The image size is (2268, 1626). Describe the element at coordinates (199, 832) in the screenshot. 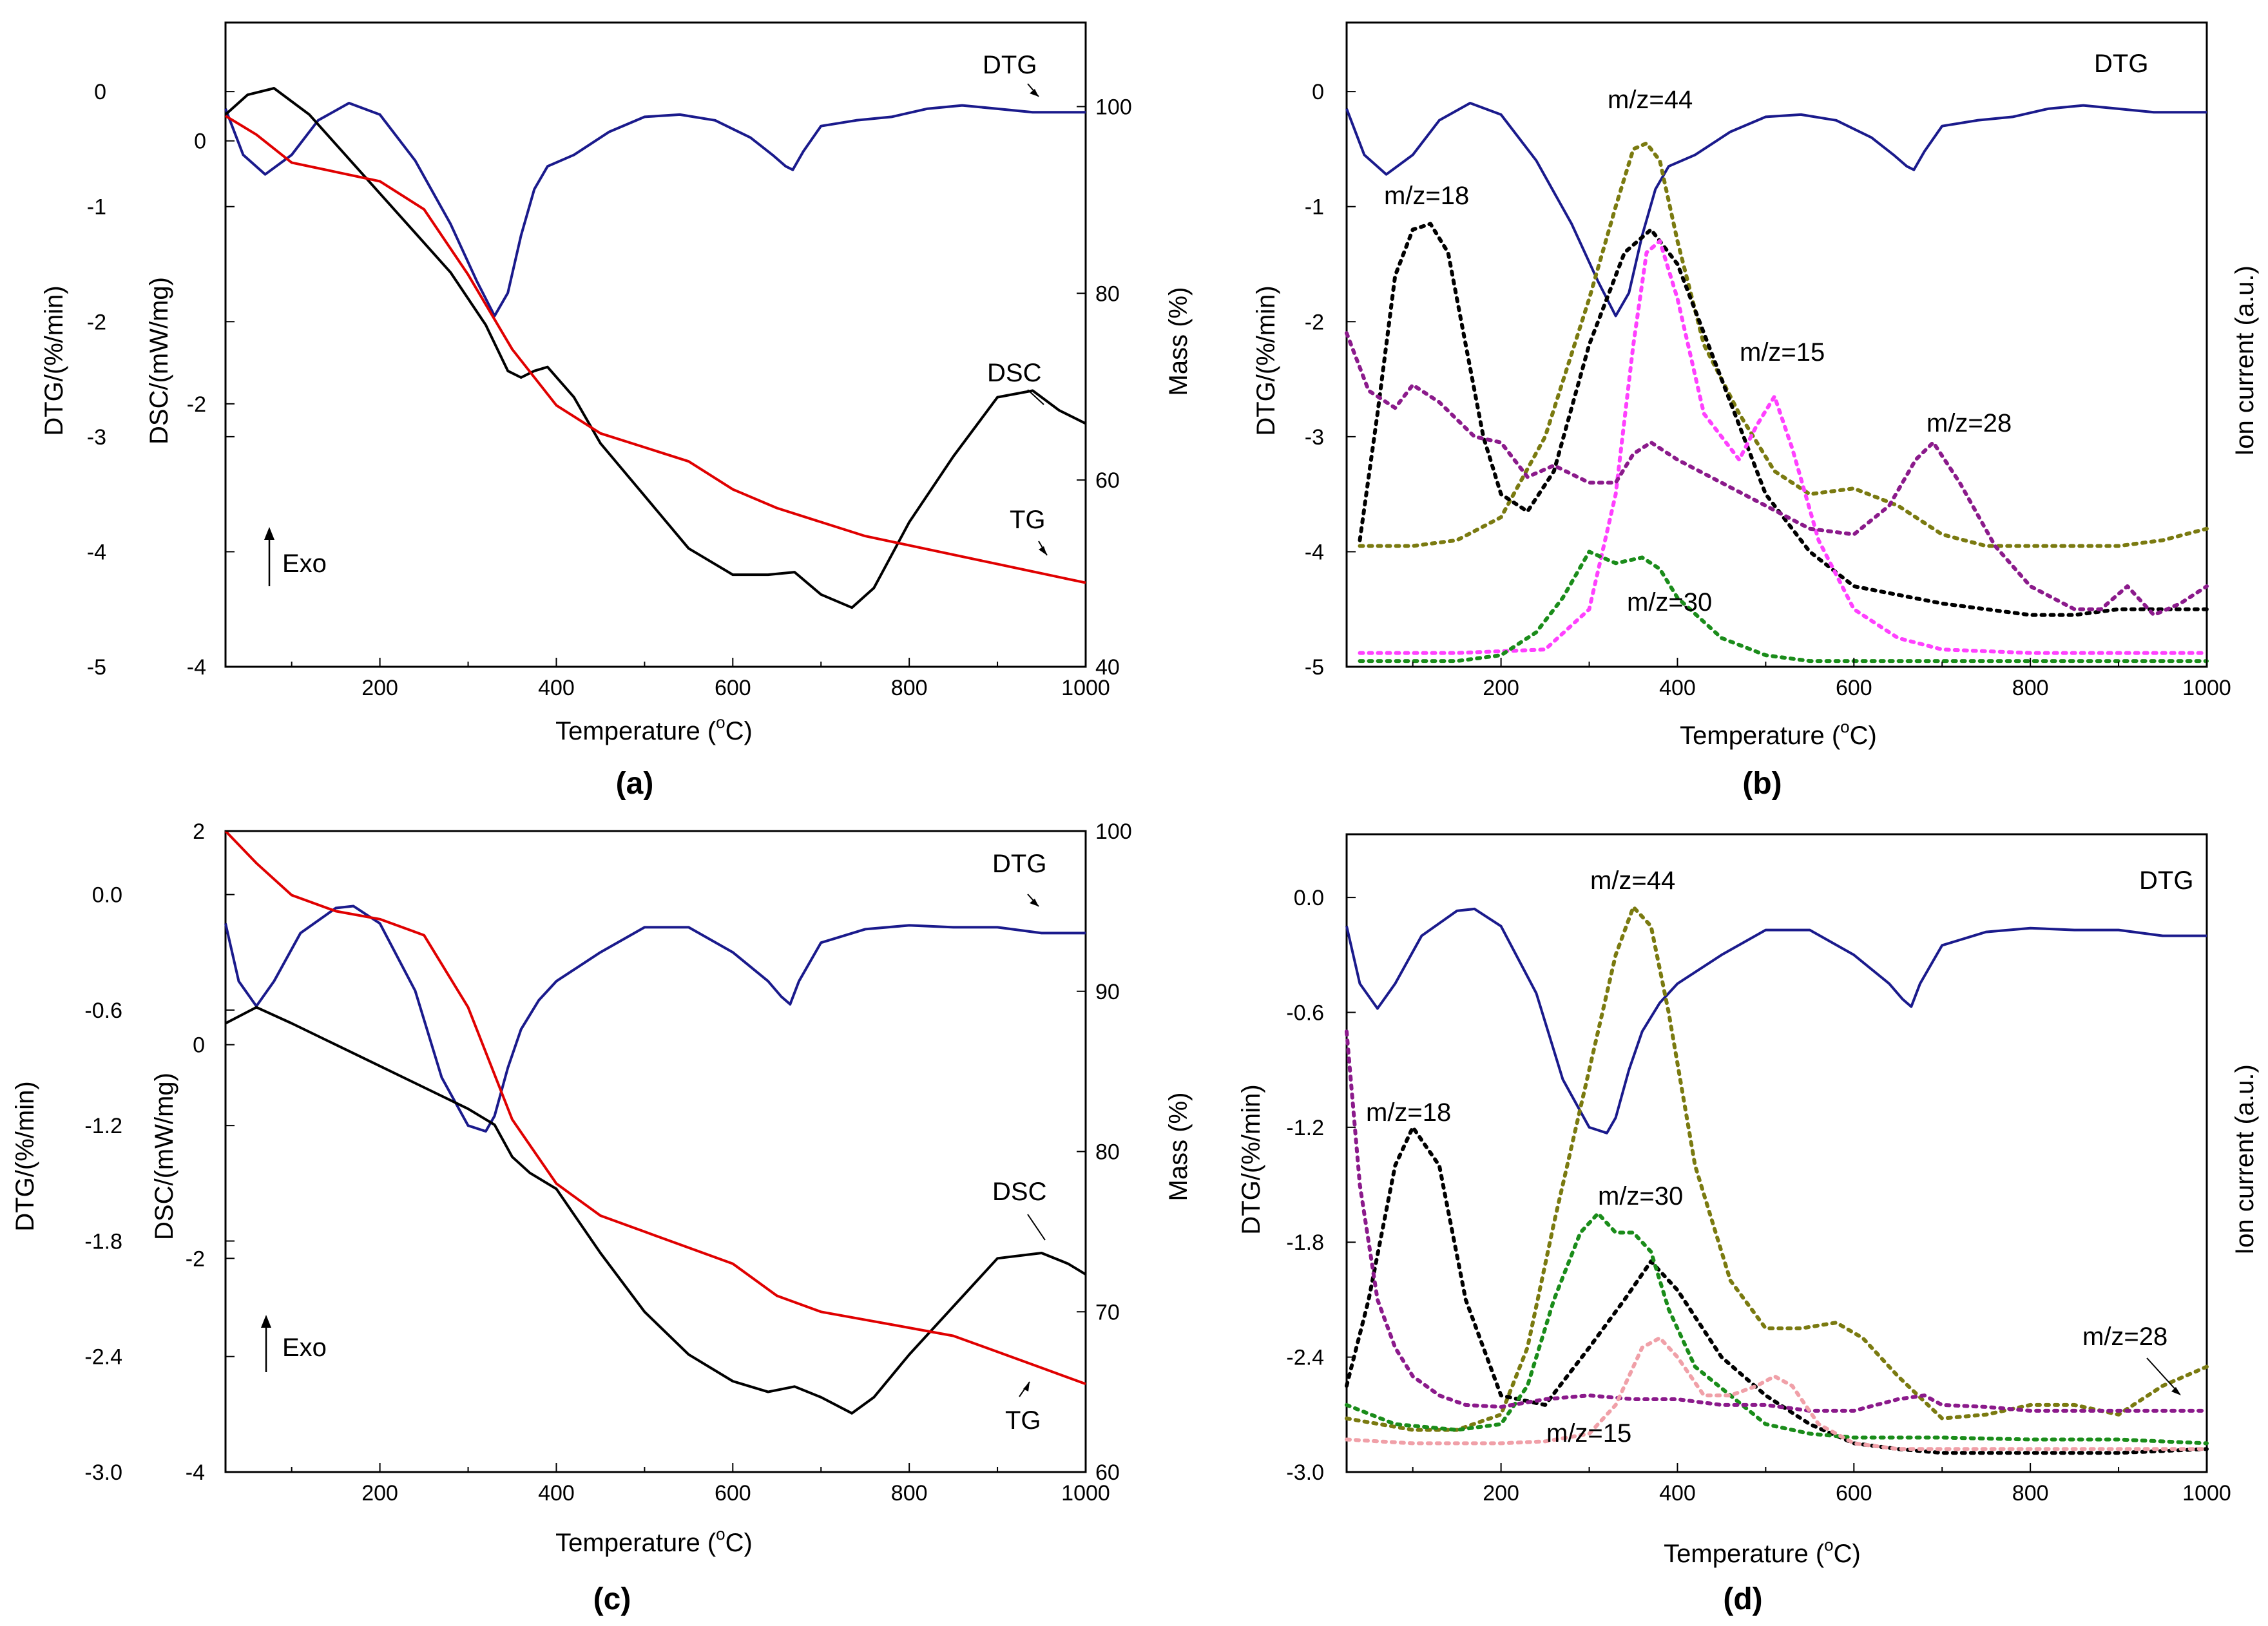

I see `y-tick-label: 2` at that location.